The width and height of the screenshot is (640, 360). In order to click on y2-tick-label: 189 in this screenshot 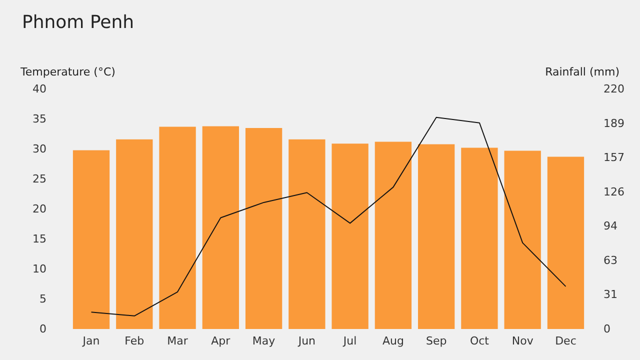, I will do `click(614, 123)`.